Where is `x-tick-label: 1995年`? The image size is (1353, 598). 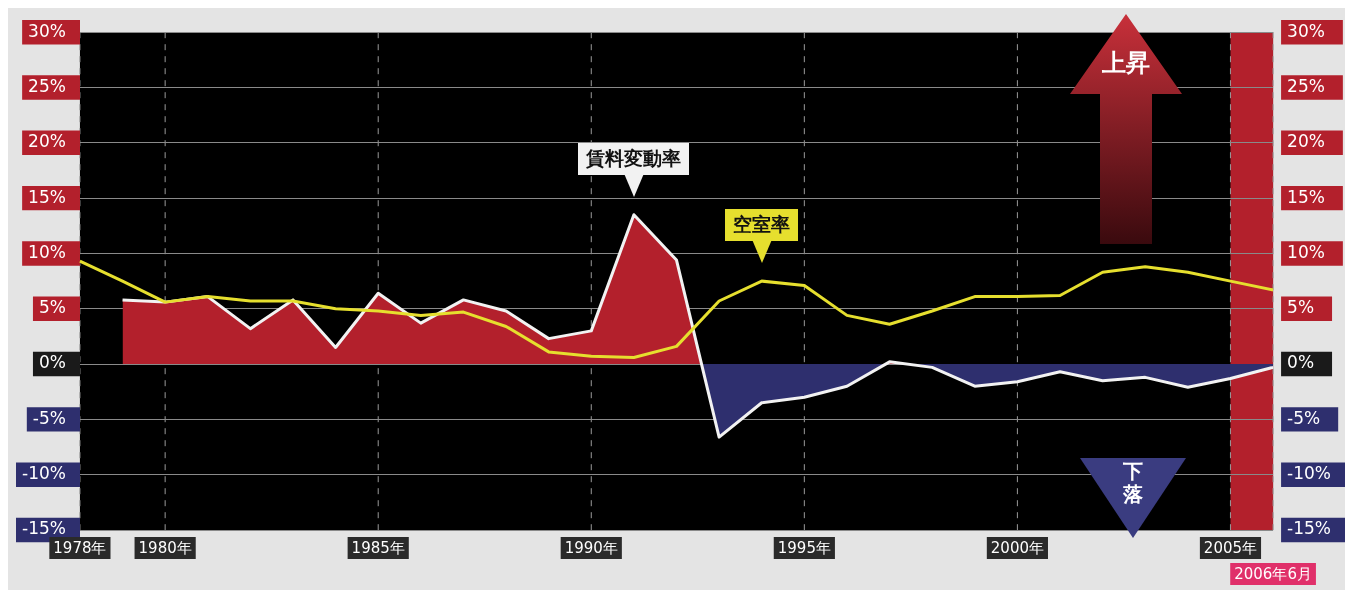 x-tick-label: 1995年 is located at coordinates (804, 547).